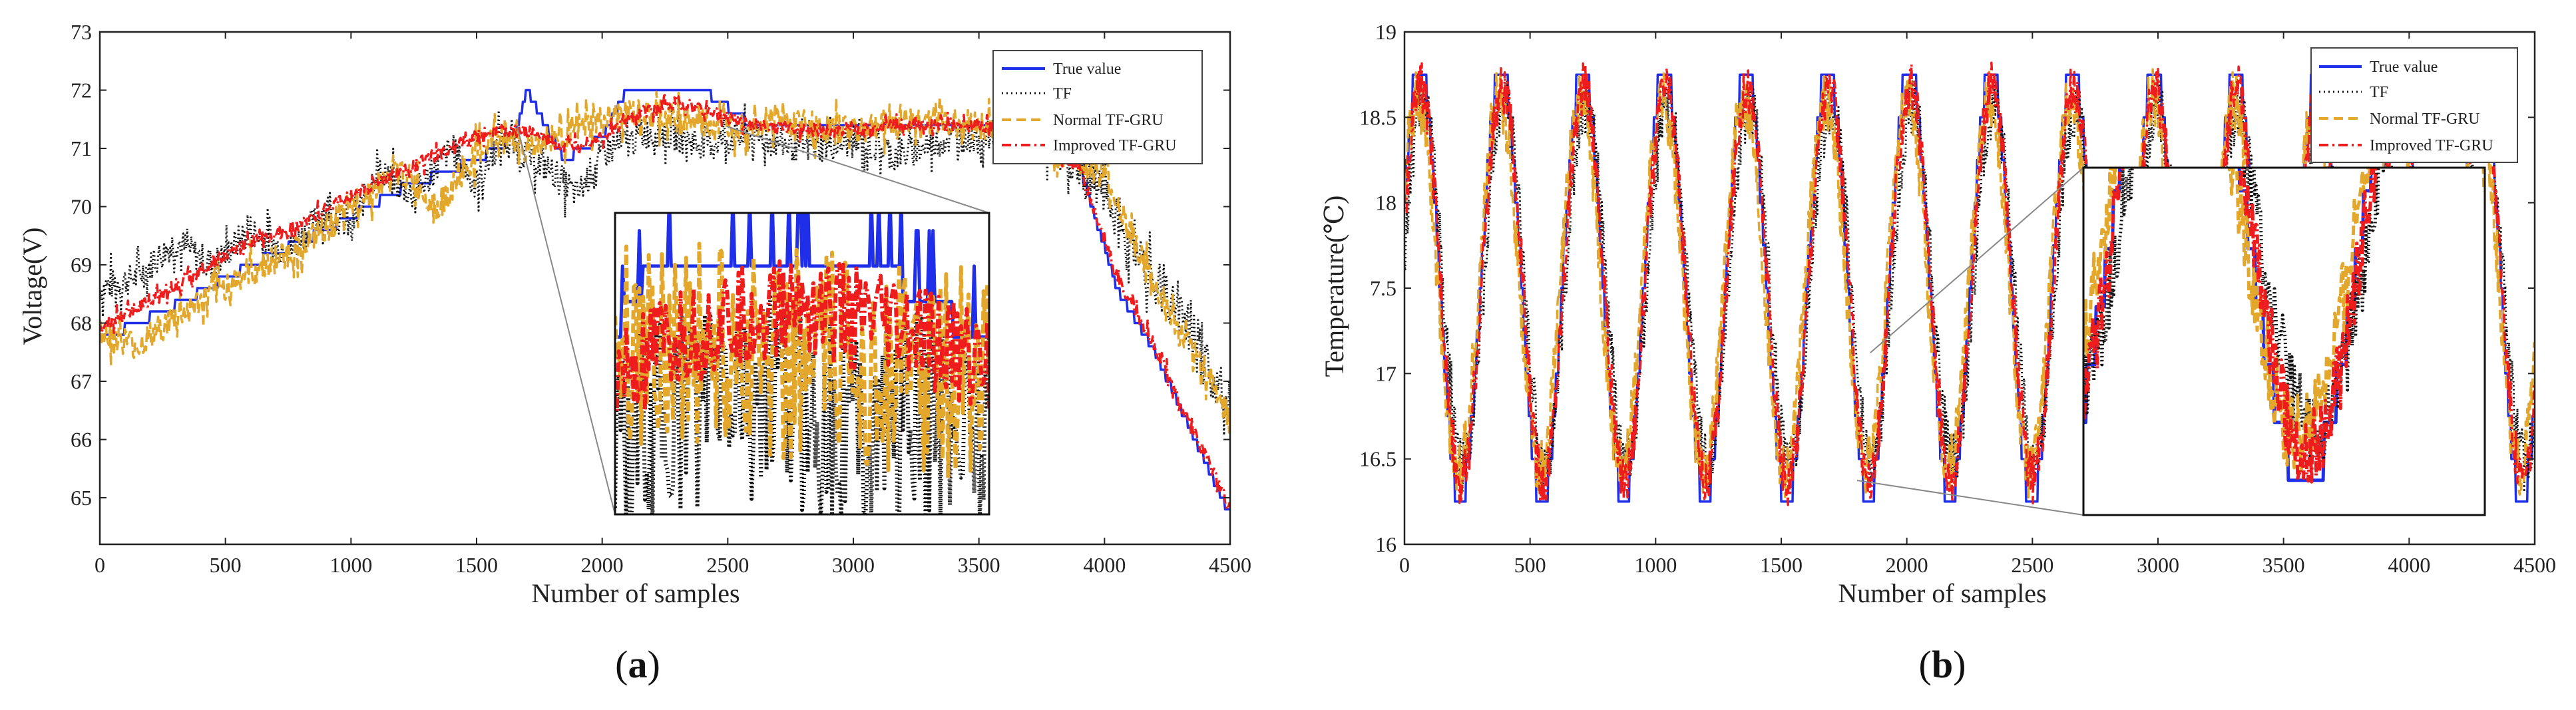 This screenshot has height=710, width=2576. I want to click on chart-a-inset-series-improved-tf-gru, so click(802, 336).